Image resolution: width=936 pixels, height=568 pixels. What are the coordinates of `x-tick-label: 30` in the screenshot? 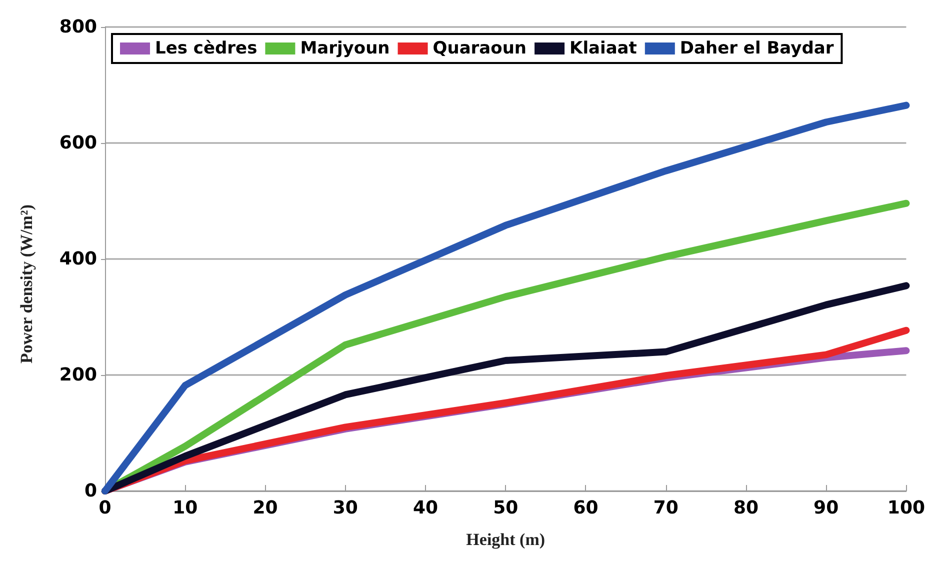 It's located at (345, 508).